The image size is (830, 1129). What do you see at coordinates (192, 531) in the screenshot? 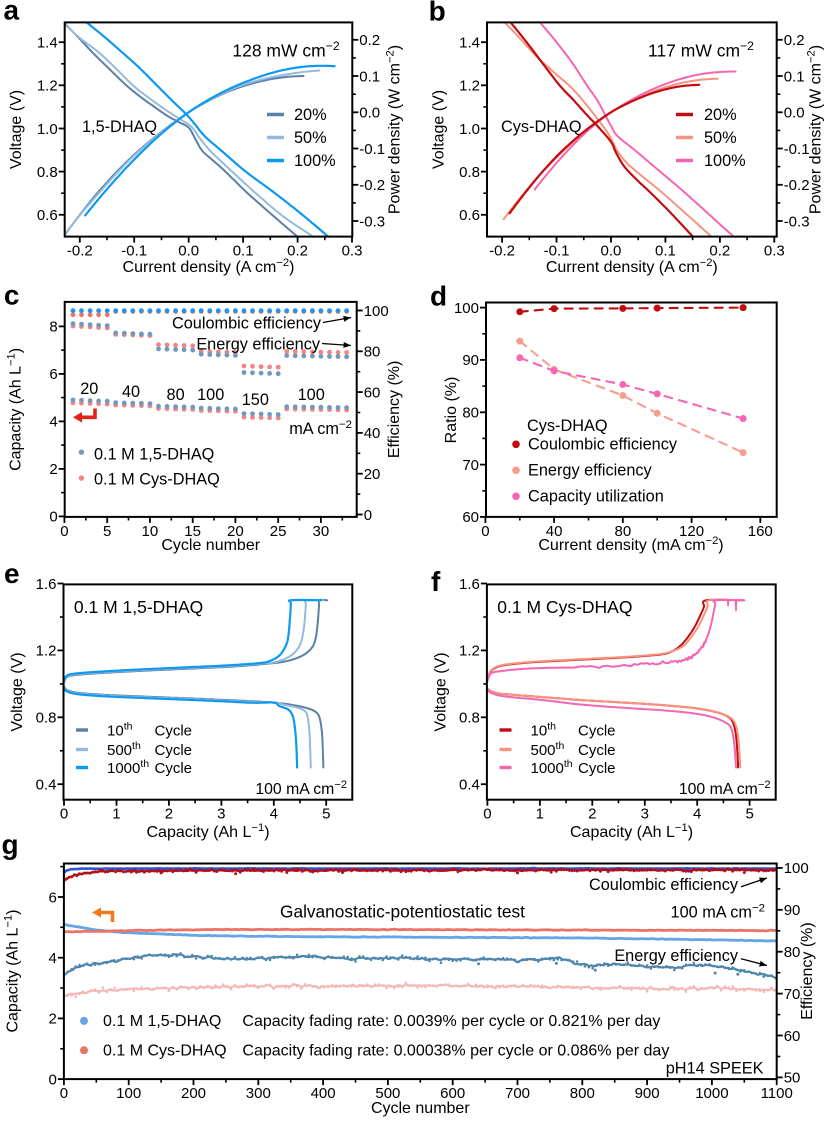
I see `svg-text: 15` at bounding box center [192, 531].